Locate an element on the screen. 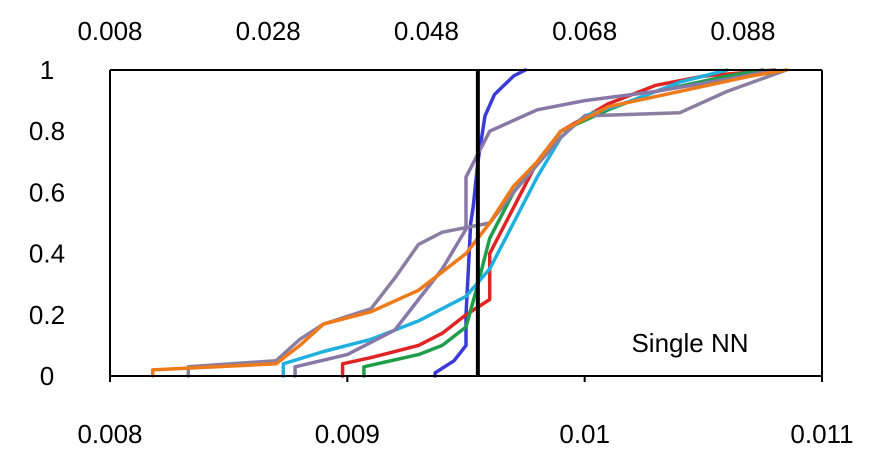  chart-annotation: Single NN is located at coordinates (689, 343).